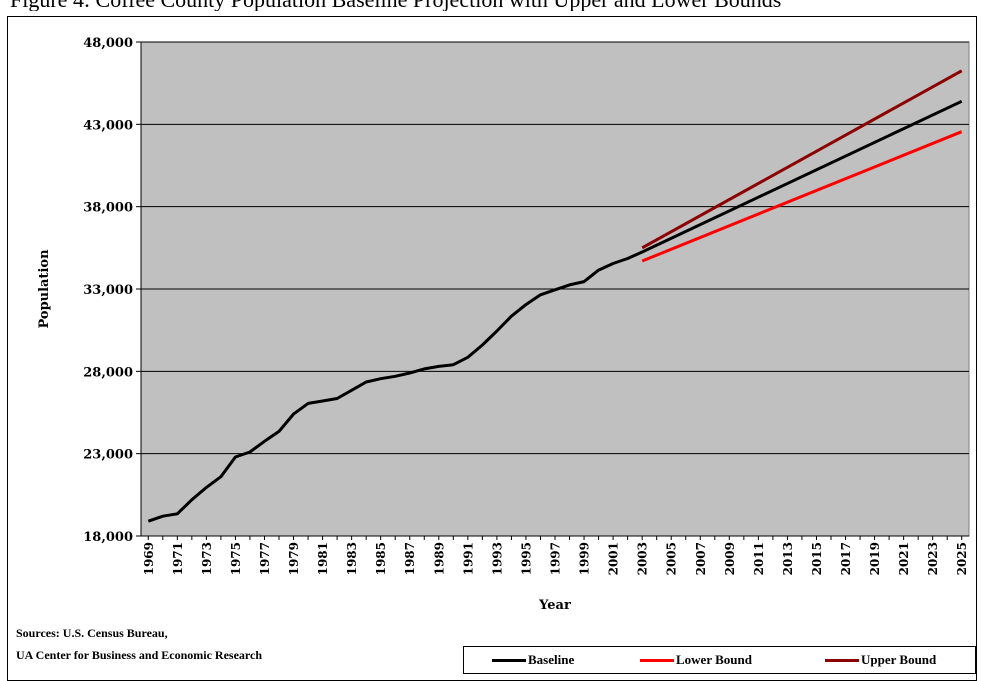  I want to click on x-tick-label: 1991, so click(468, 558).